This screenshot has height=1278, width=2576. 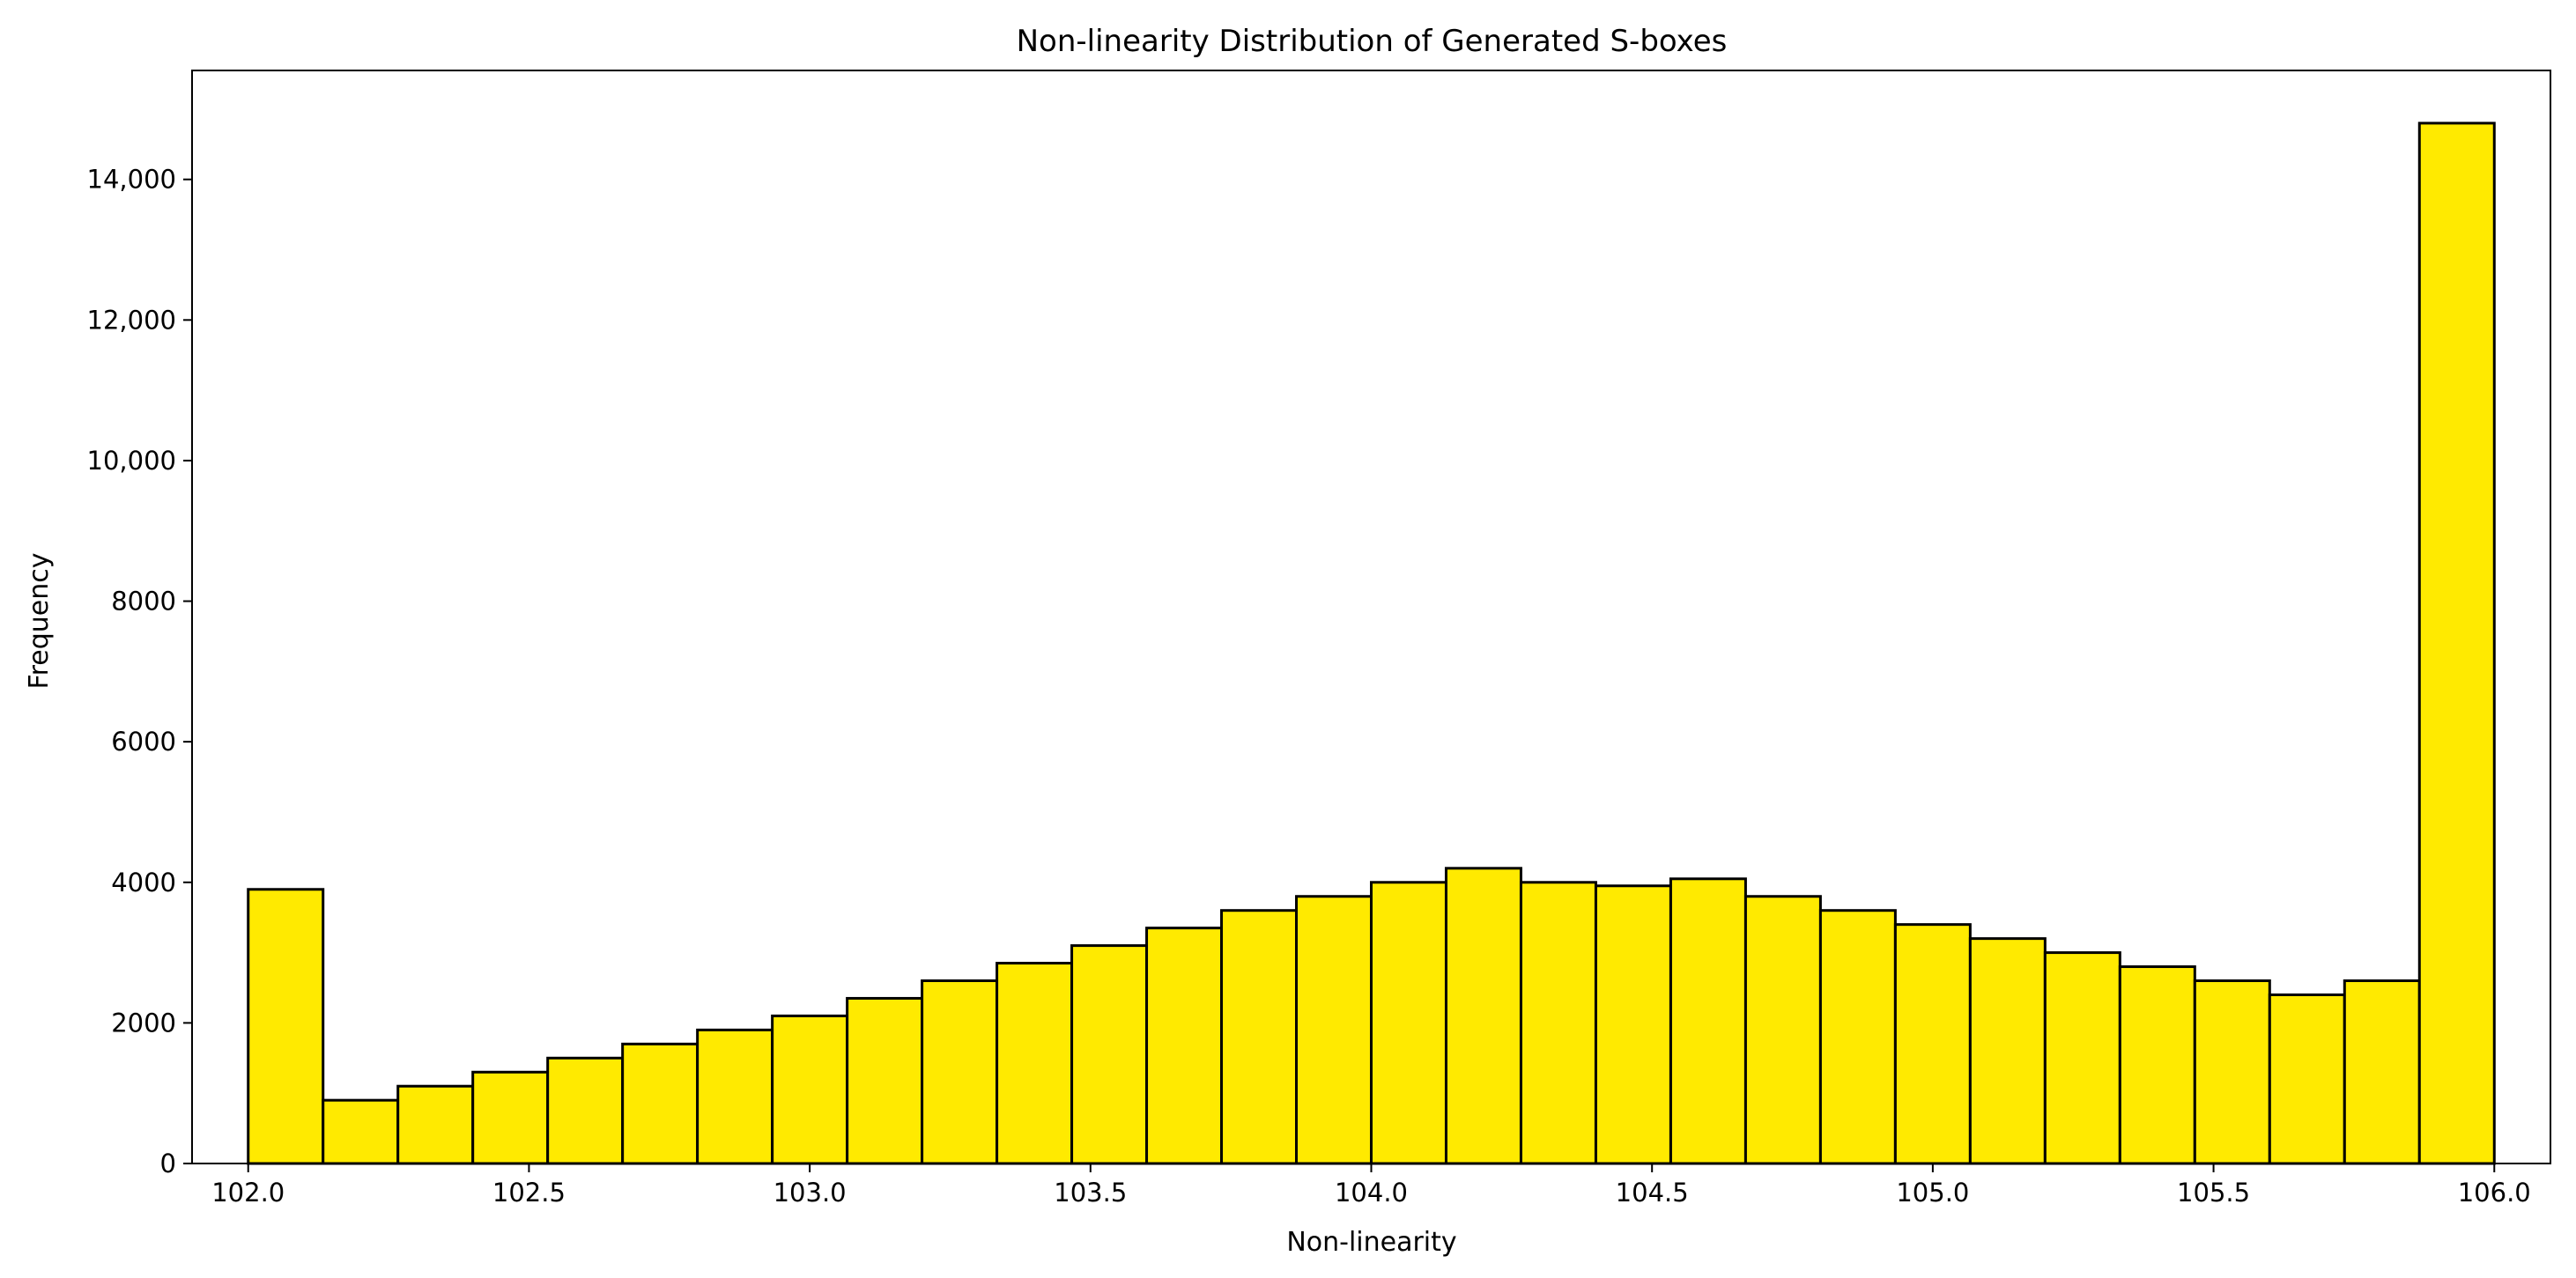 What do you see at coordinates (139, 671) in the screenshot?
I see `y-axis-ticks: 0 2000 4000 6000 8000 10,000 12,000 14,000` at bounding box center [139, 671].